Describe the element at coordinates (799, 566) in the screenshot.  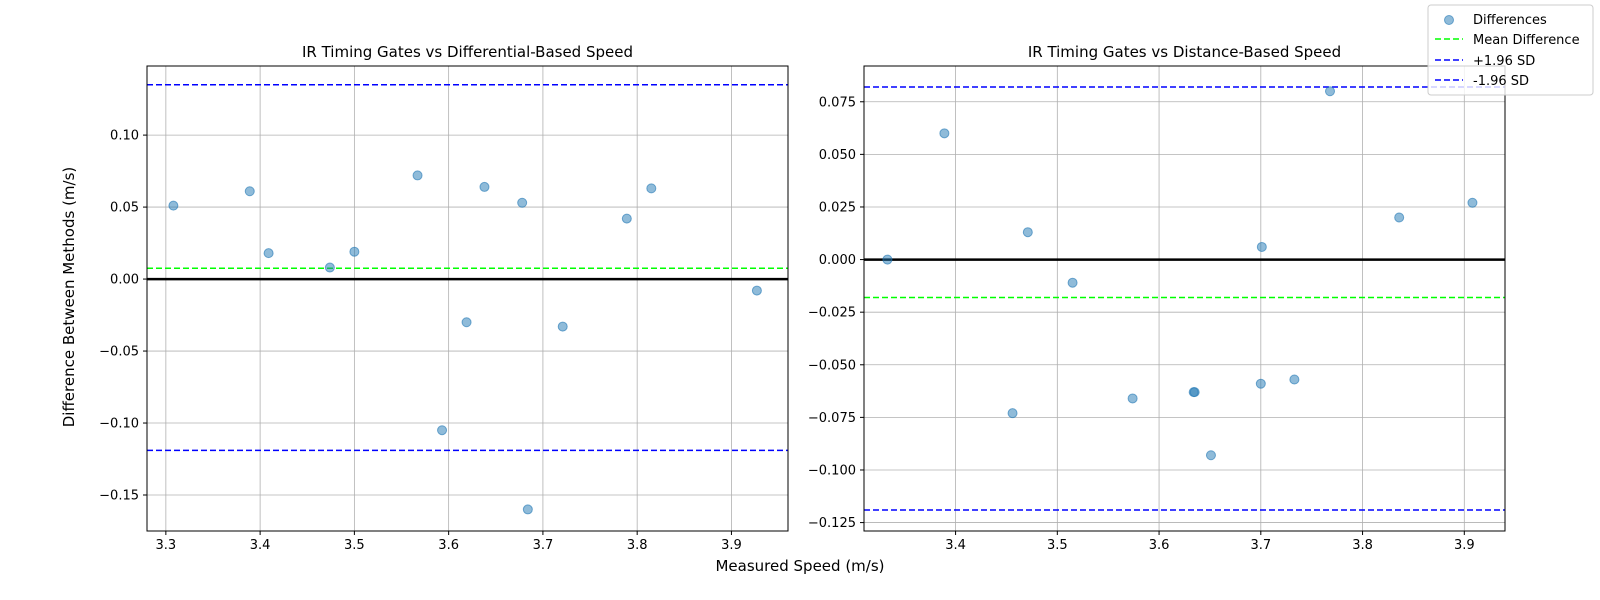
I see `figure-xlabel: Measured Speed (m/s)` at that location.